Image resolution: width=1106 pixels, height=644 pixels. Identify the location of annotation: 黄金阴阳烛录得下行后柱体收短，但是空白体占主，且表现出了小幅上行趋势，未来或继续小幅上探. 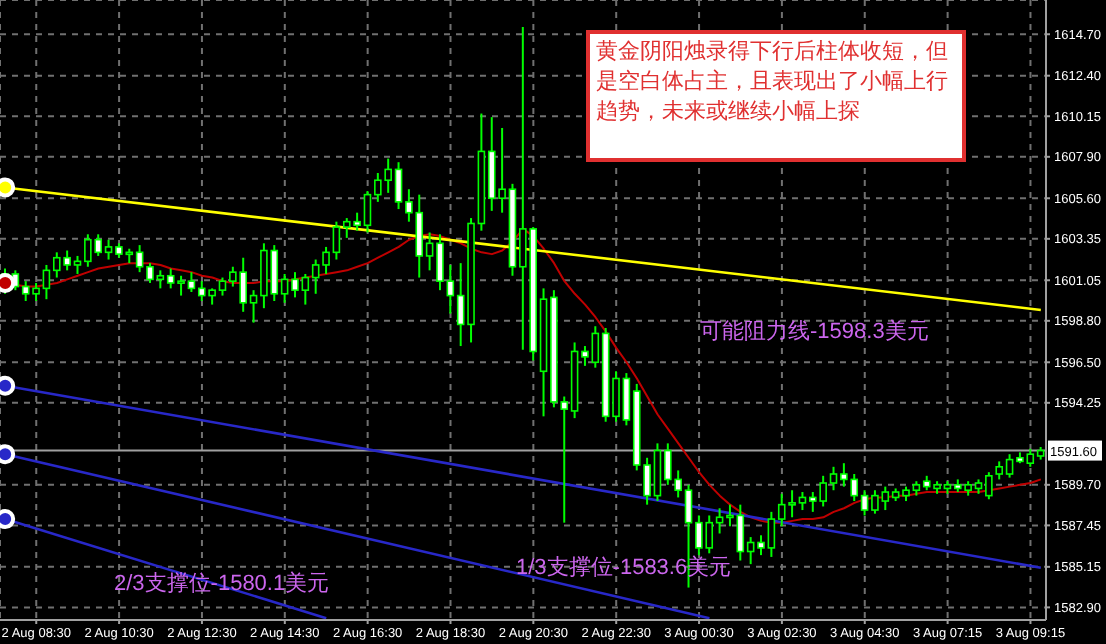
(776, 96).